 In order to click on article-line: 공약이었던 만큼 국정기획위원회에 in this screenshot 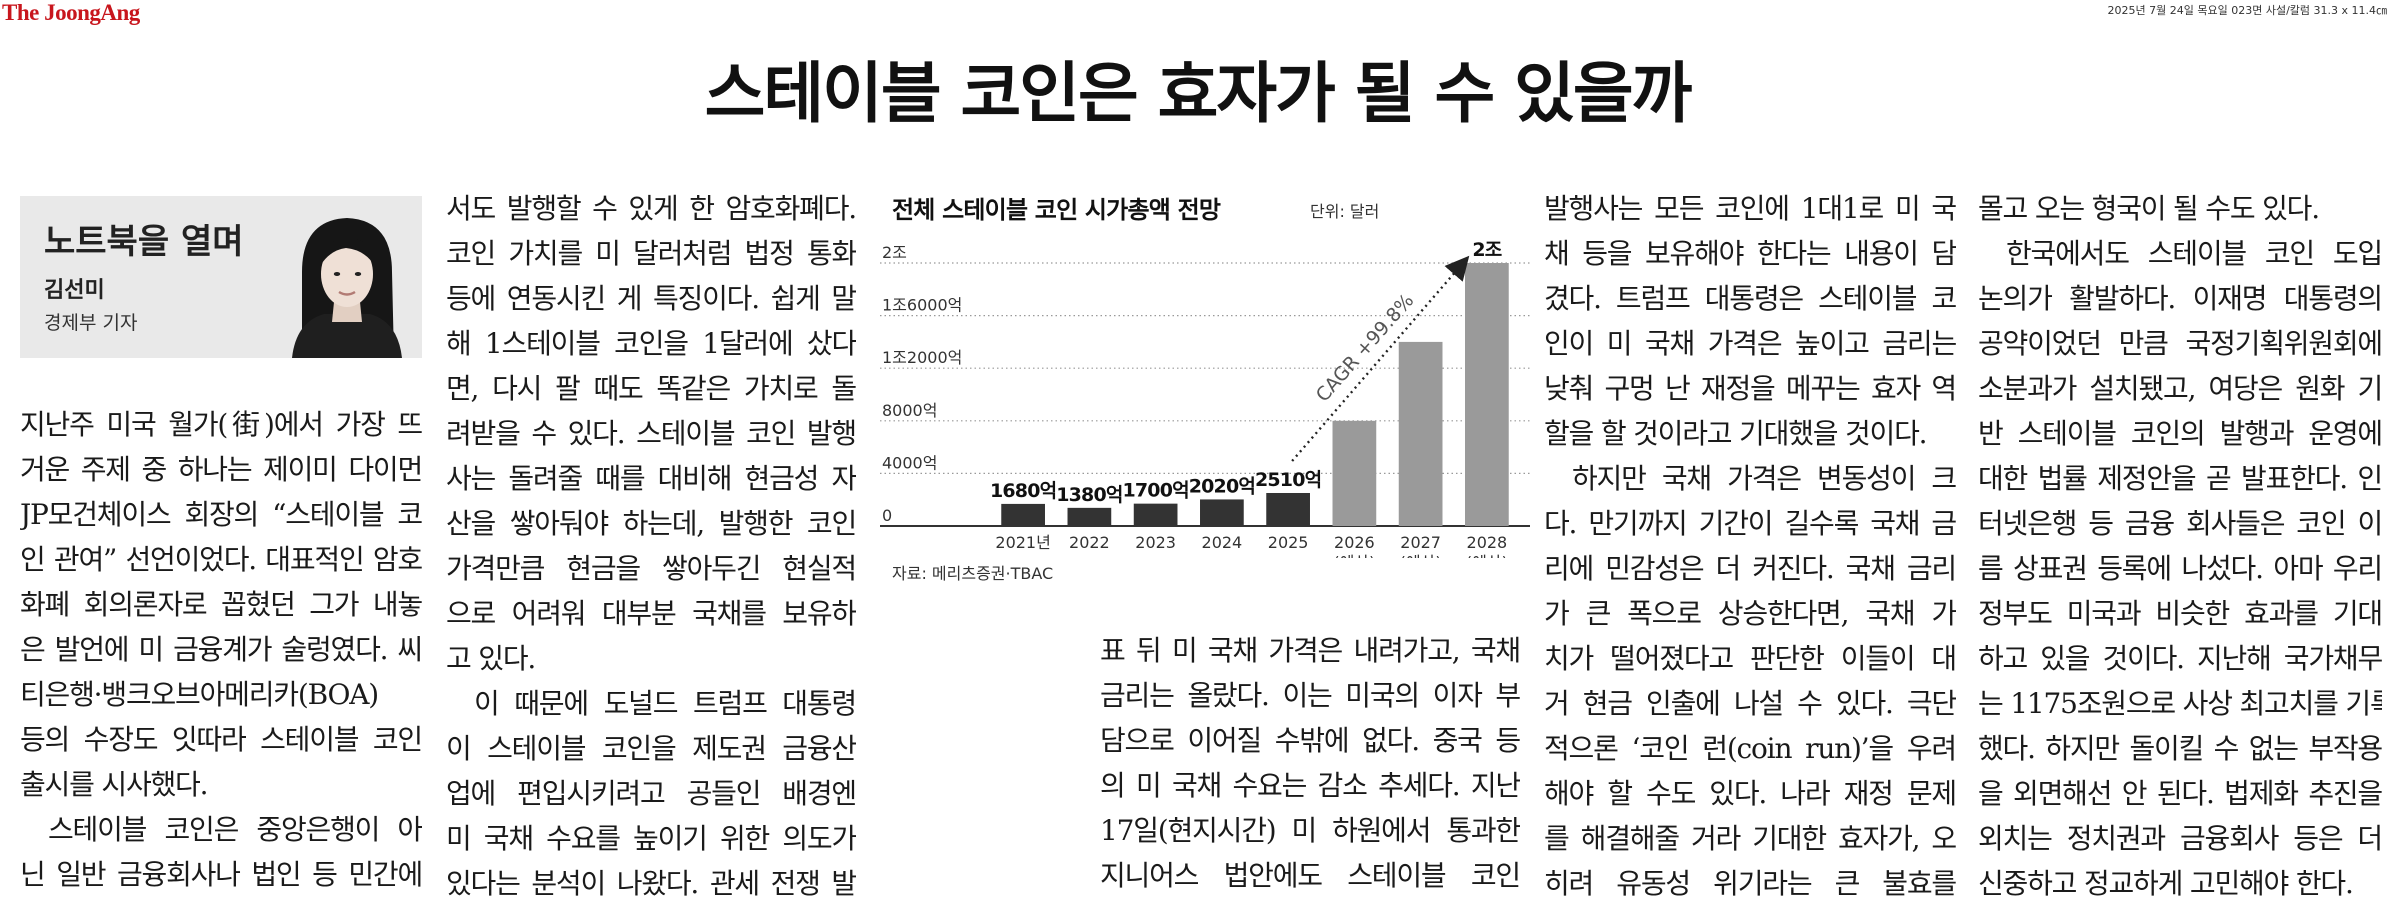, I will do `click(2180, 343)`.